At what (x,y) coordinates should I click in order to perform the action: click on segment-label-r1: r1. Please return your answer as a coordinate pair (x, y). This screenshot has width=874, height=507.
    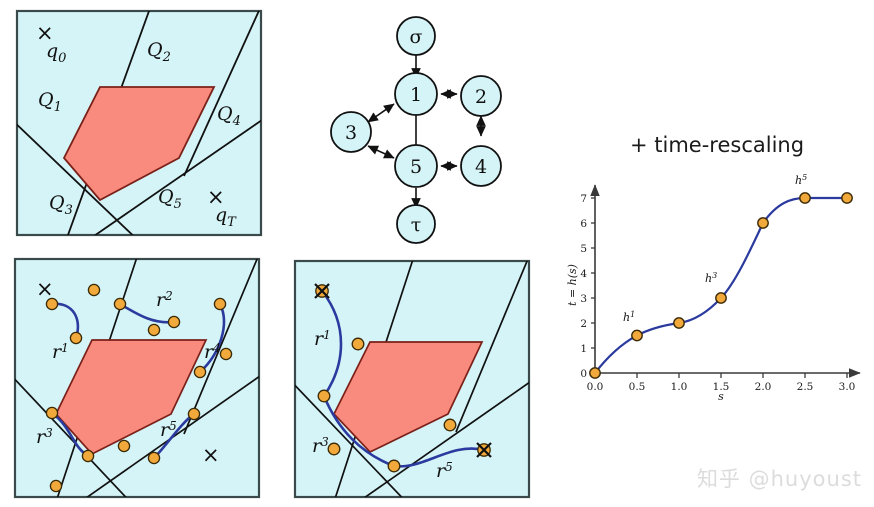
    Looking at the image, I should click on (60, 352).